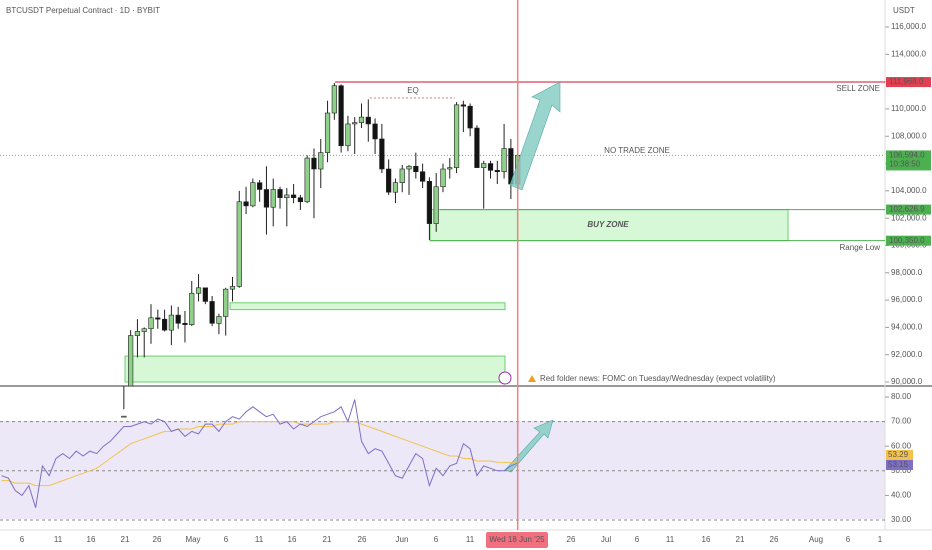  What do you see at coordinates (517, 540) in the screenshot?
I see `date-highlight` at bounding box center [517, 540].